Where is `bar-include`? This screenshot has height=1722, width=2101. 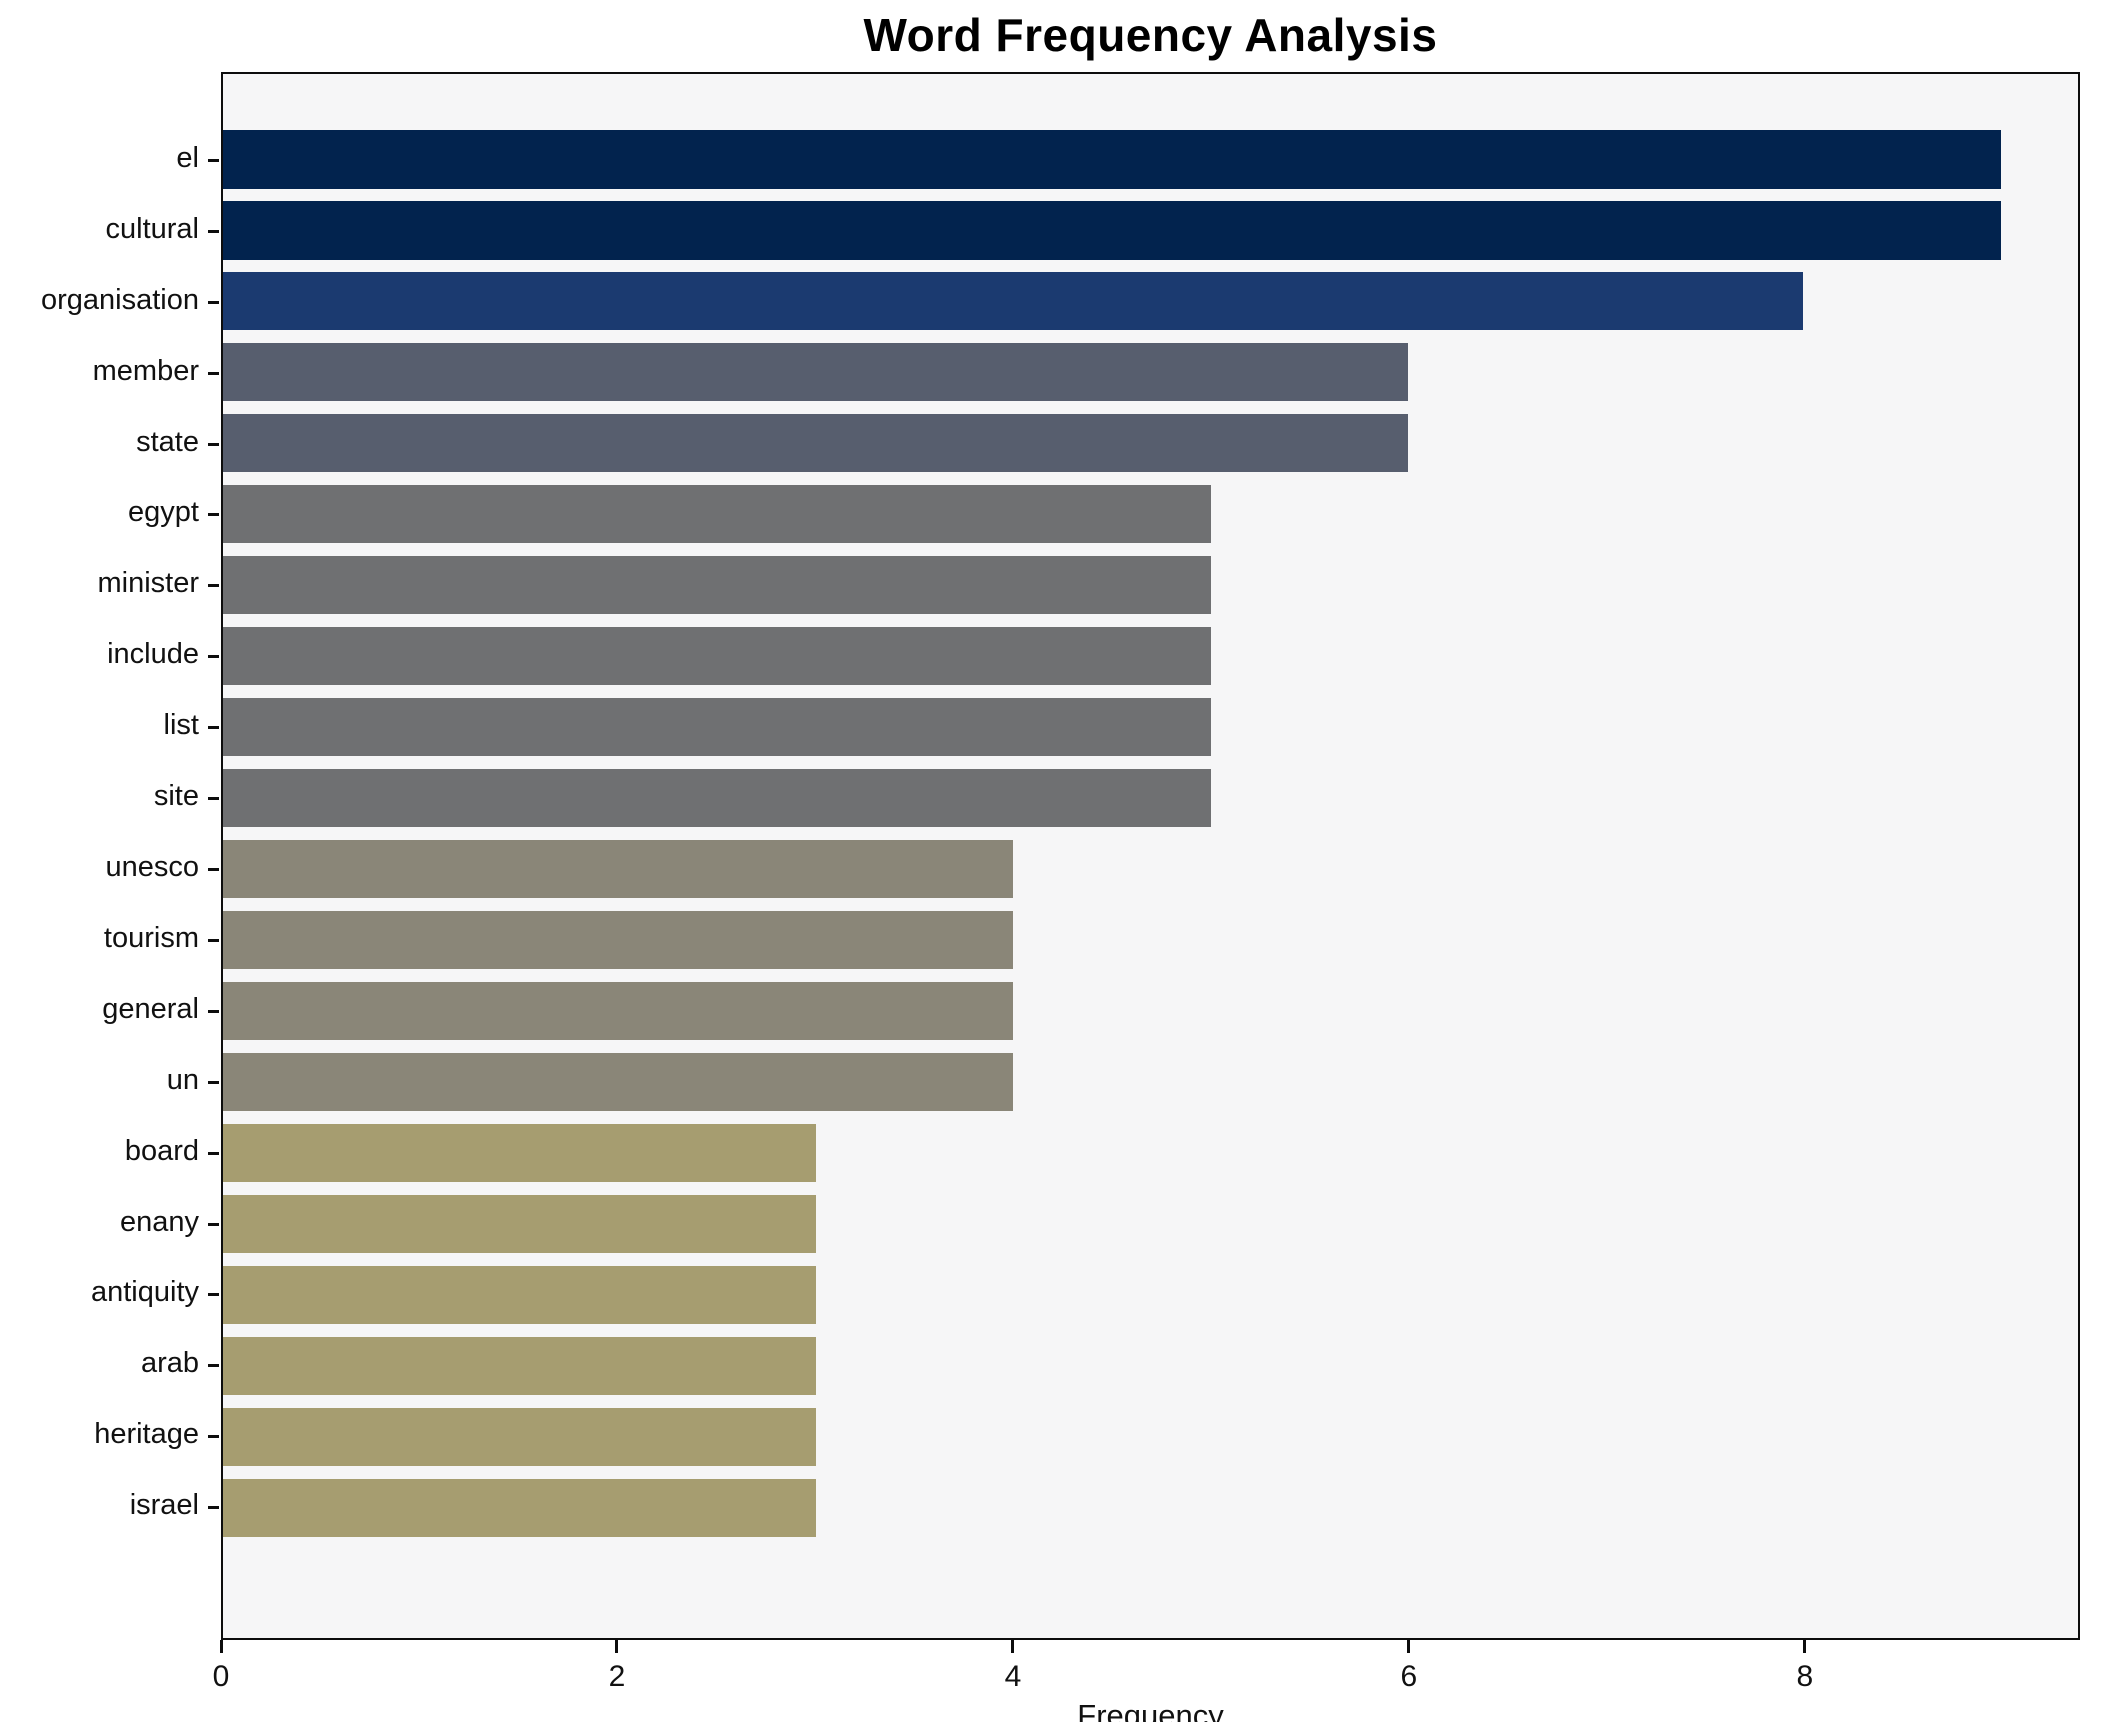 bar-include is located at coordinates (717, 656).